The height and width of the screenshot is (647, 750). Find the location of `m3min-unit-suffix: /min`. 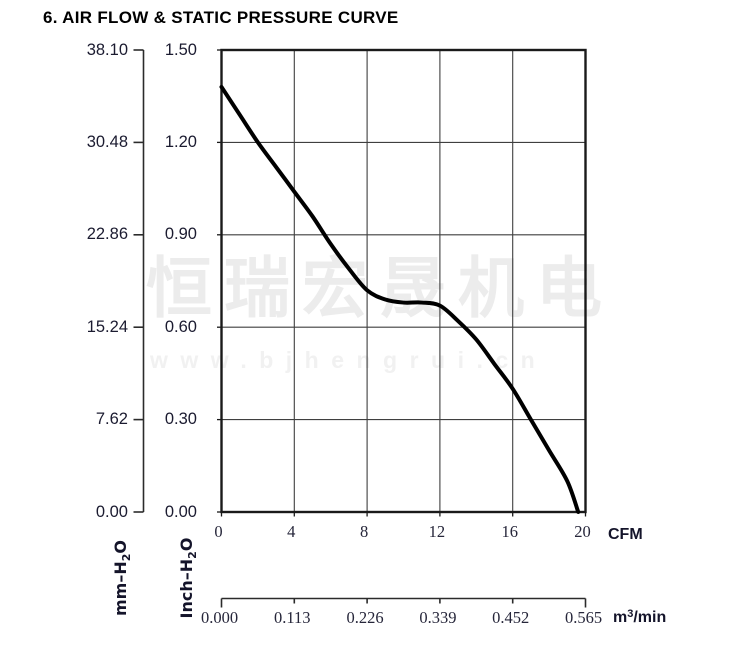

m3min-unit-suffix: /min is located at coordinates (650, 617).